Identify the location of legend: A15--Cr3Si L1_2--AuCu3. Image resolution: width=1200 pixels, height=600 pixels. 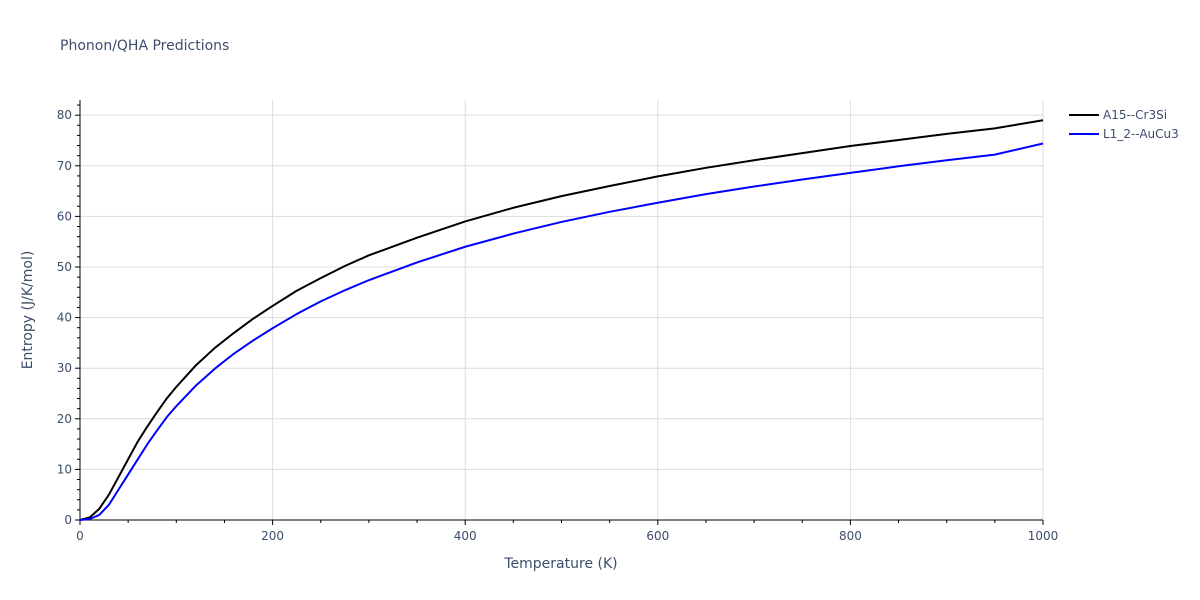
(1124, 124).